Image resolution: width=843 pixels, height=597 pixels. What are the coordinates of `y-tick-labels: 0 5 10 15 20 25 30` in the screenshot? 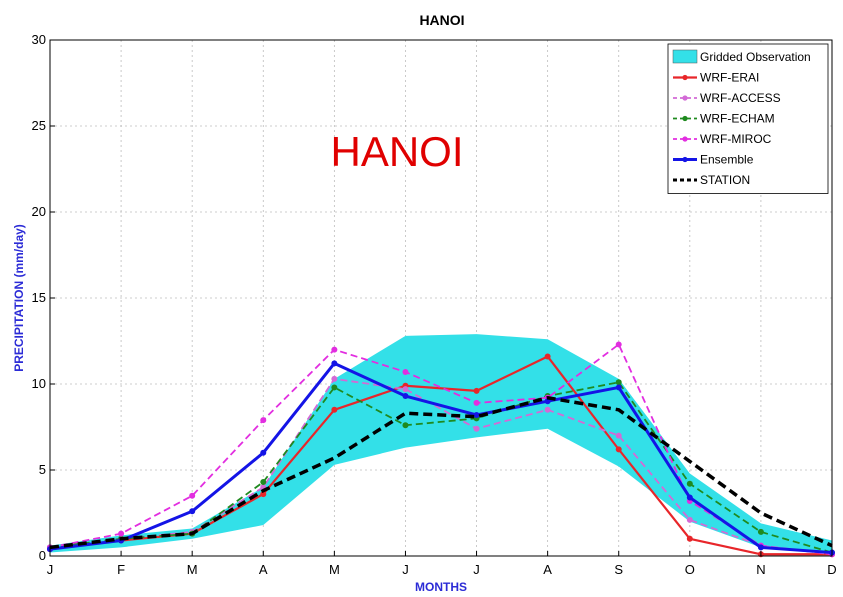 It's located at (43, 297).